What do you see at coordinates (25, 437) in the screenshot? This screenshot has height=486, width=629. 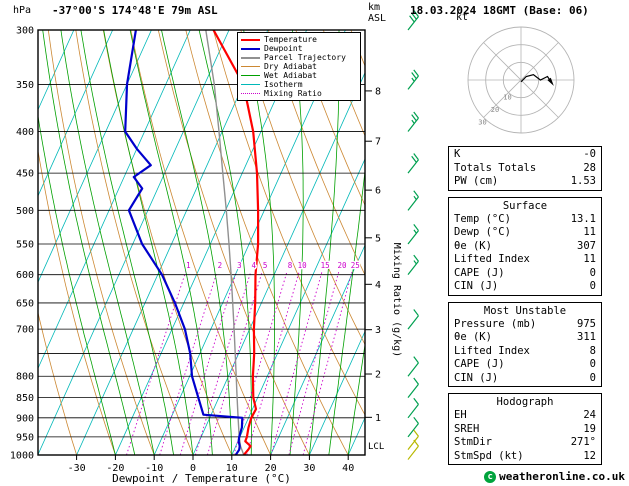 I see `pressure-tick-label: 950` at bounding box center [25, 437].